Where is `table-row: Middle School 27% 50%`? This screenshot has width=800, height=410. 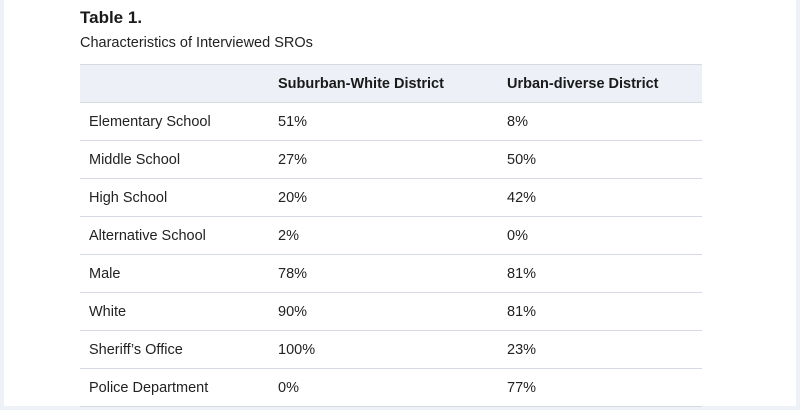 table-row: Middle School 27% 50% is located at coordinates (391, 159).